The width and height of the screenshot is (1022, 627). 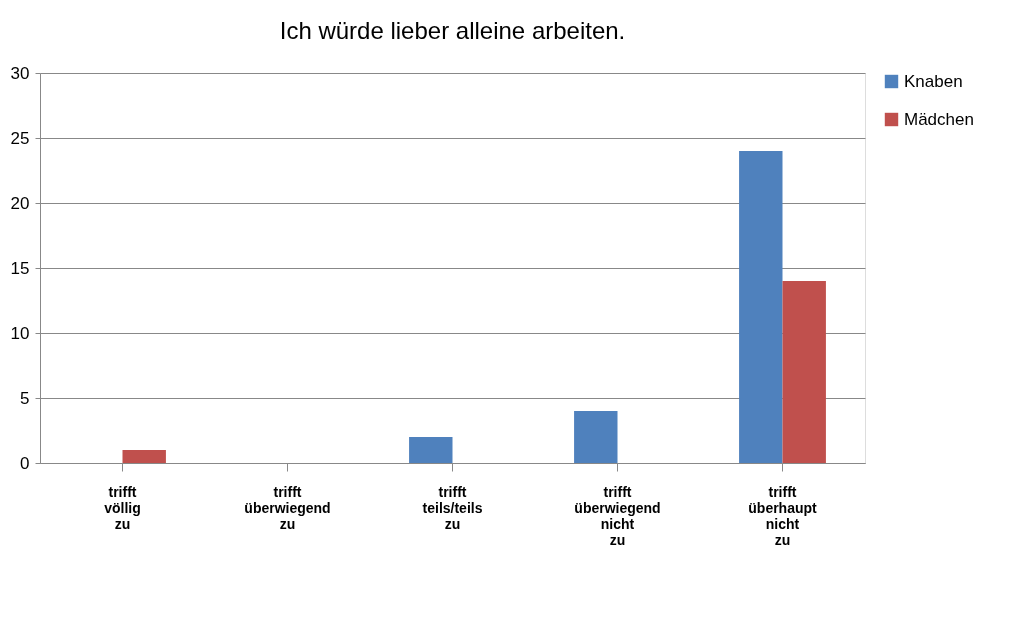 What do you see at coordinates (25, 398) in the screenshot?
I see `y-tick-label: 5` at bounding box center [25, 398].